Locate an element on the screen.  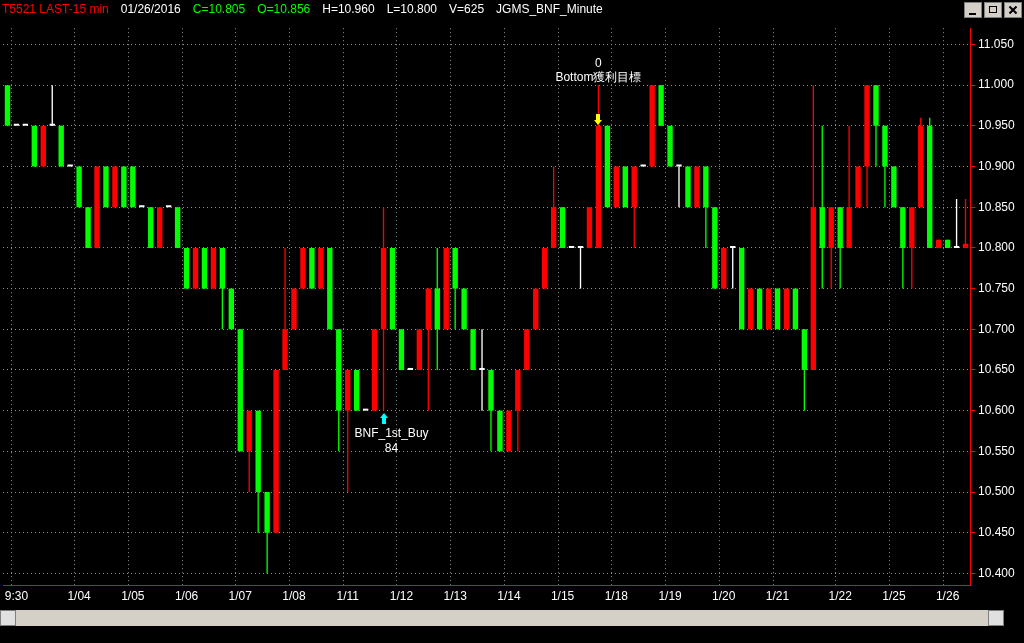
x-tick-label: 1/14 is located at coordinates (509, 596).